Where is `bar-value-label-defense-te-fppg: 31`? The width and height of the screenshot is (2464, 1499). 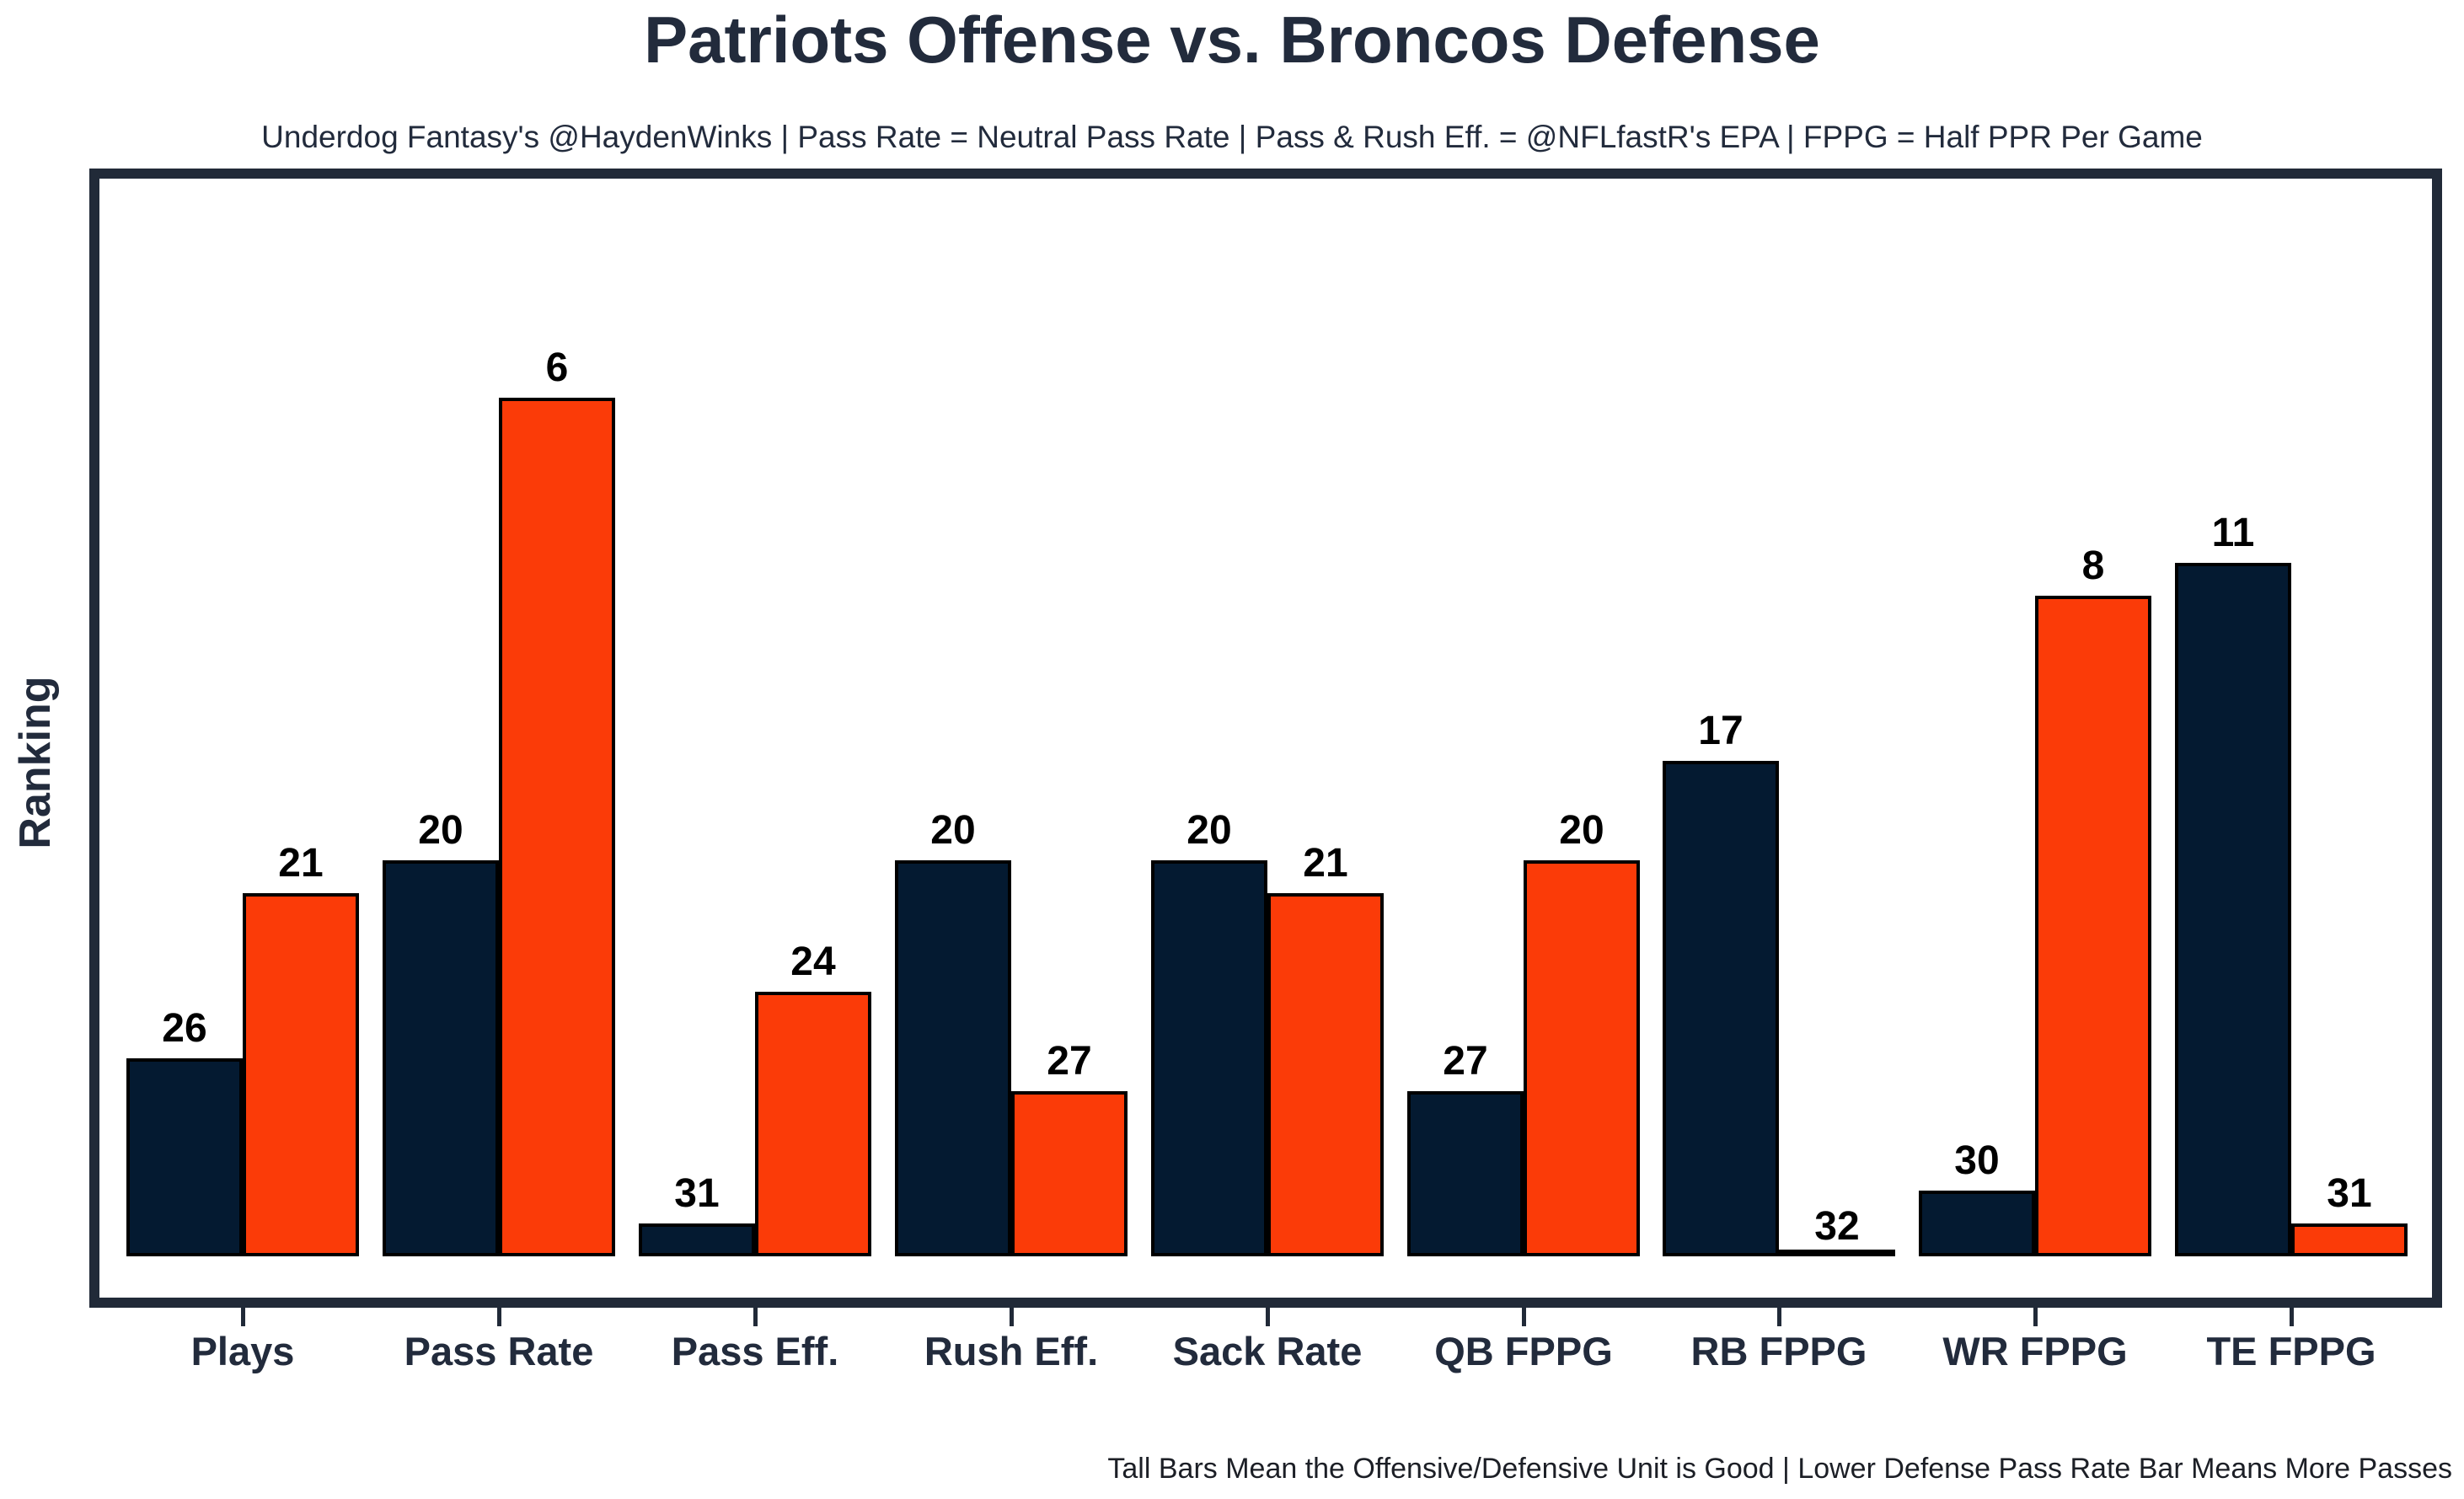
bar-value-label-defense-te-fppg: 31 is located at coordinates (2349, 1193).